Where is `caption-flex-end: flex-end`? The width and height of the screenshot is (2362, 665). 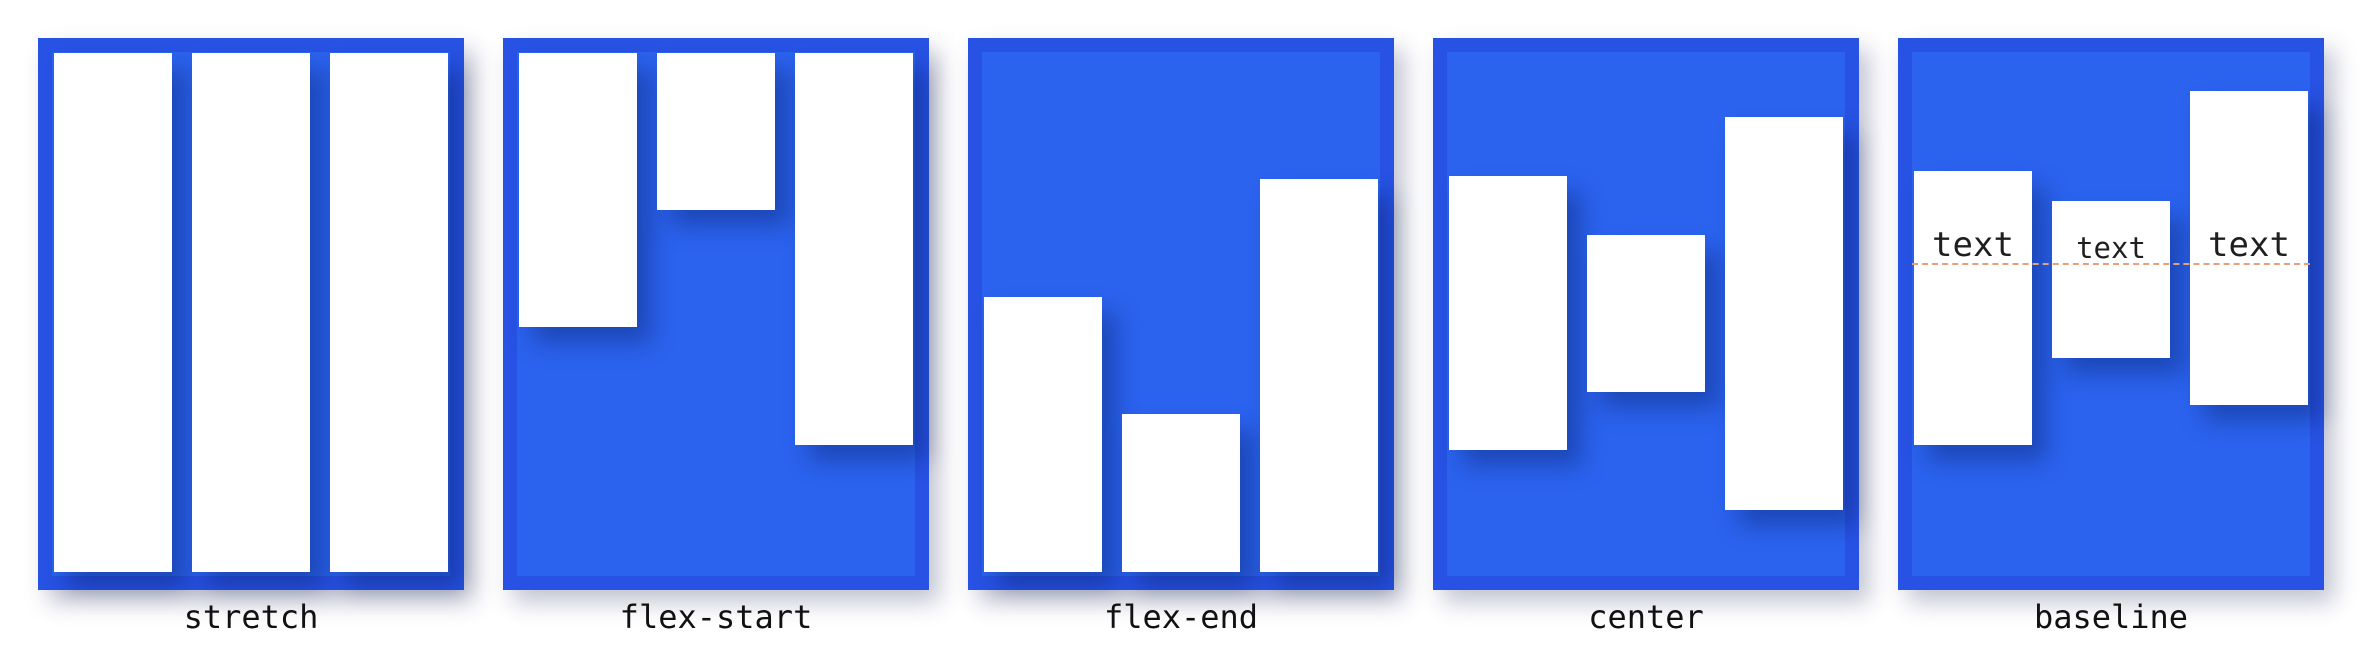
caption-flex-end: flex-end is located at coordinates (1181, 617).